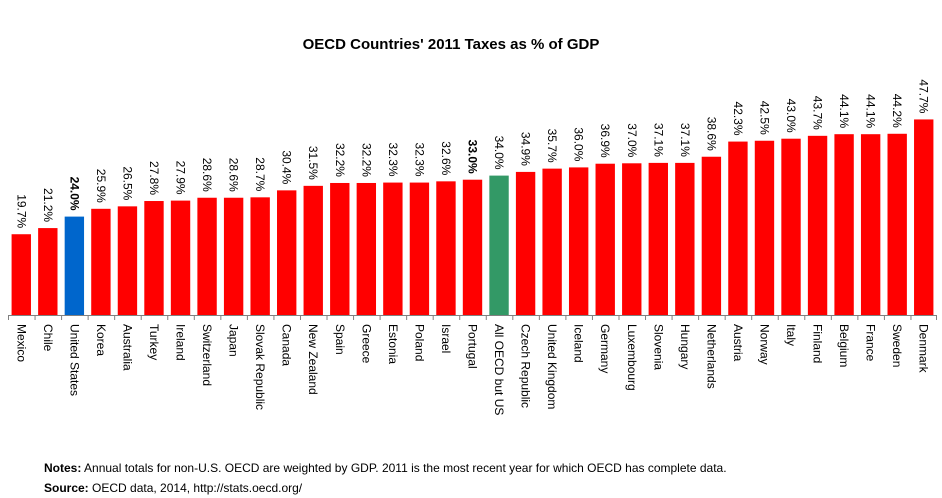 This screenshot has height=498, width=942. I want to click on category-label-switzerland: Switzerland, so click(207, 355).